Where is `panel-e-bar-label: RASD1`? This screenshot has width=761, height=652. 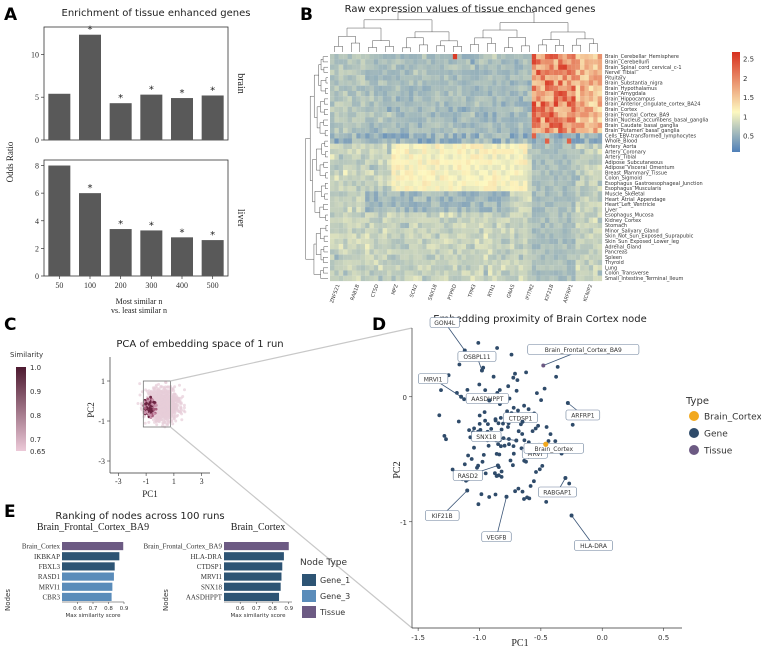 panel-e-bar-label: RASD1 is located at coordinates (49, 577).